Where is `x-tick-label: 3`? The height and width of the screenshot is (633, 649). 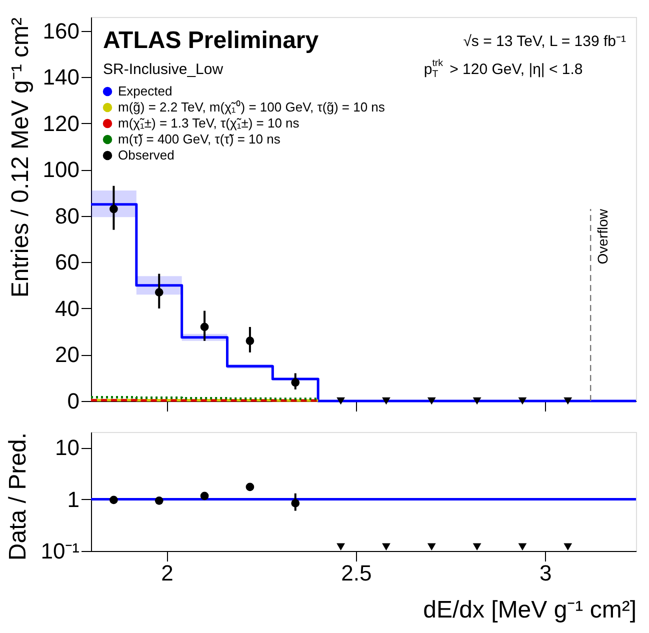 x-tick-label: 3 is located at coordinates (546, 573).